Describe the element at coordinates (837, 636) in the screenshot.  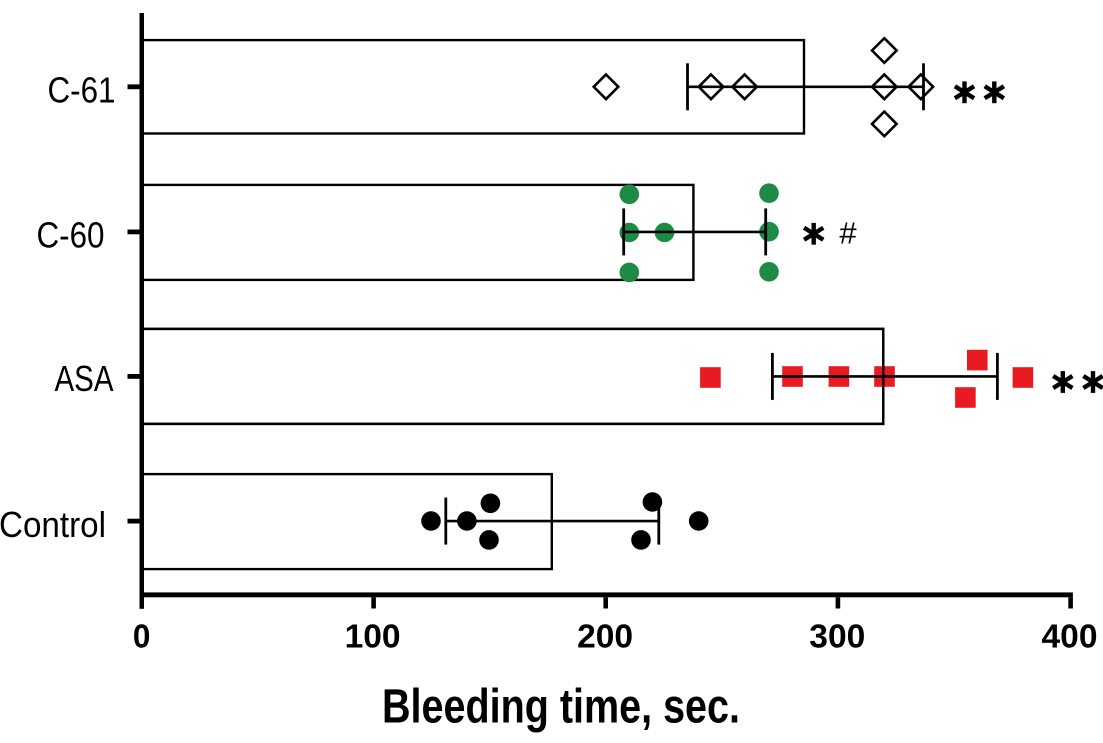
I see `svg-text: 300` at that location.